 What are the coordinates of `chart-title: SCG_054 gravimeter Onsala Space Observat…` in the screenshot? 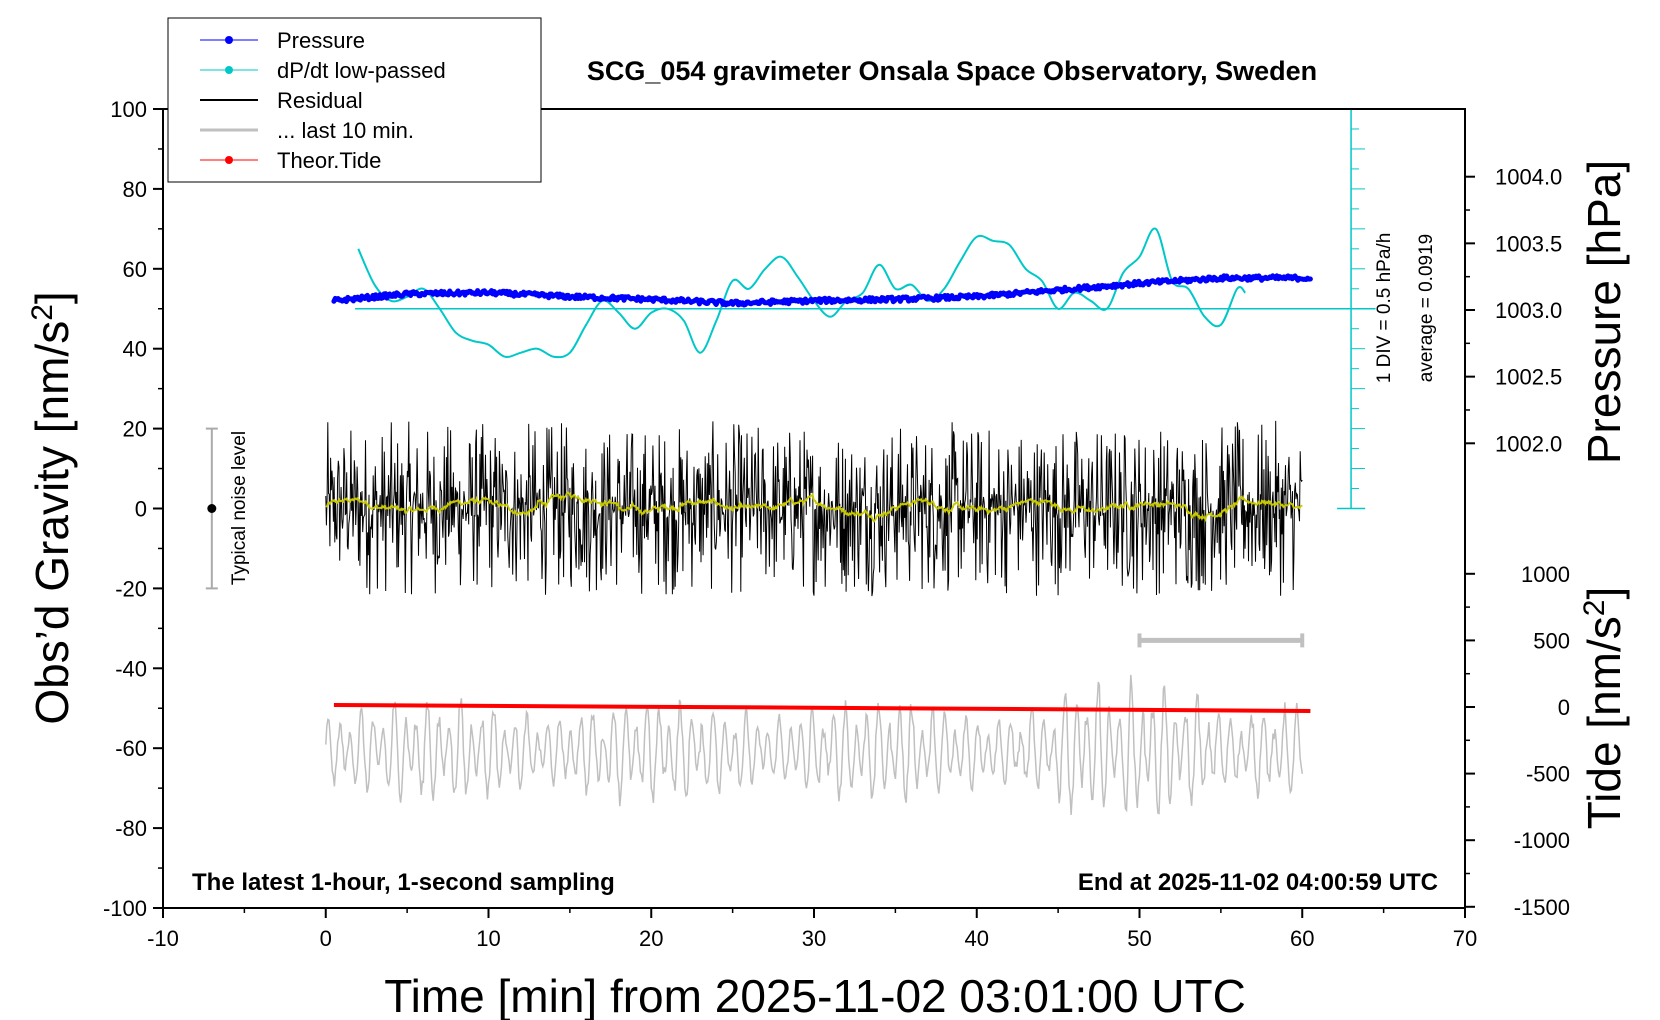 It's located at (952, 71).